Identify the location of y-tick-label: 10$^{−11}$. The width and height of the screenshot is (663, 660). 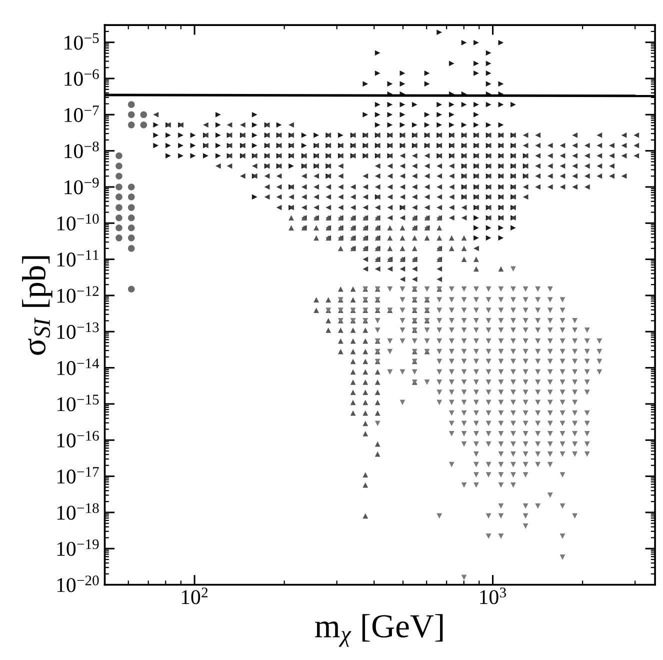
(77, 258).